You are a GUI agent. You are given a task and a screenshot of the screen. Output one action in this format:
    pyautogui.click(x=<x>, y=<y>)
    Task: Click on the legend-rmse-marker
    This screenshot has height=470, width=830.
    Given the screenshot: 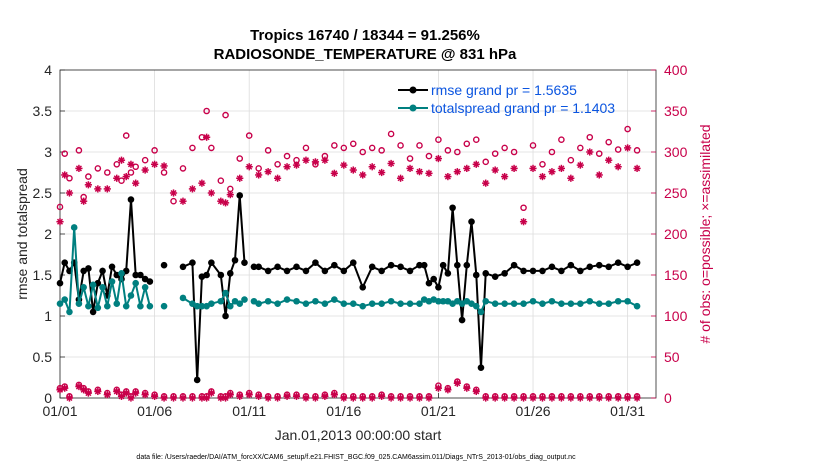 What is the action you would take?
    pyautogui.click(x=413, y=90)
    